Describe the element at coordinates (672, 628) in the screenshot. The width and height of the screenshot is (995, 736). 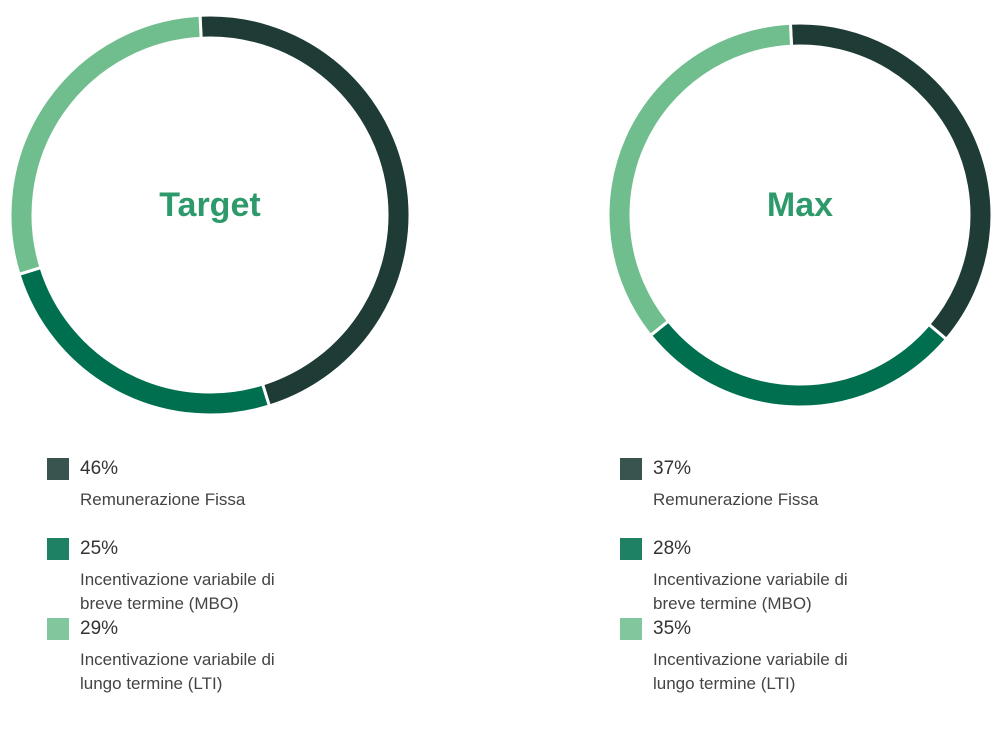
I see `legend-value: 35%` at that location.